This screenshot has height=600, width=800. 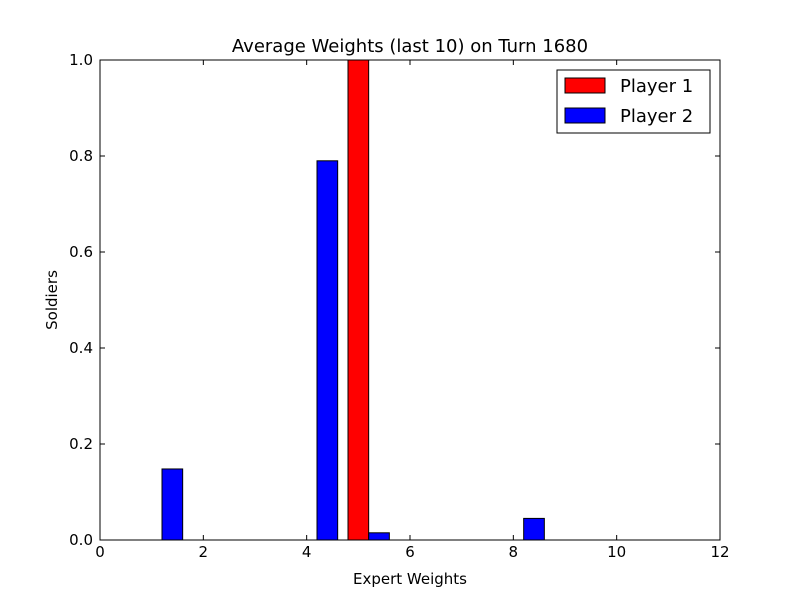 What do you see at coordinates (633, 101) in the screenshot?
I see `legend: Player 1 Player 2` at bounding box center [633, 101].